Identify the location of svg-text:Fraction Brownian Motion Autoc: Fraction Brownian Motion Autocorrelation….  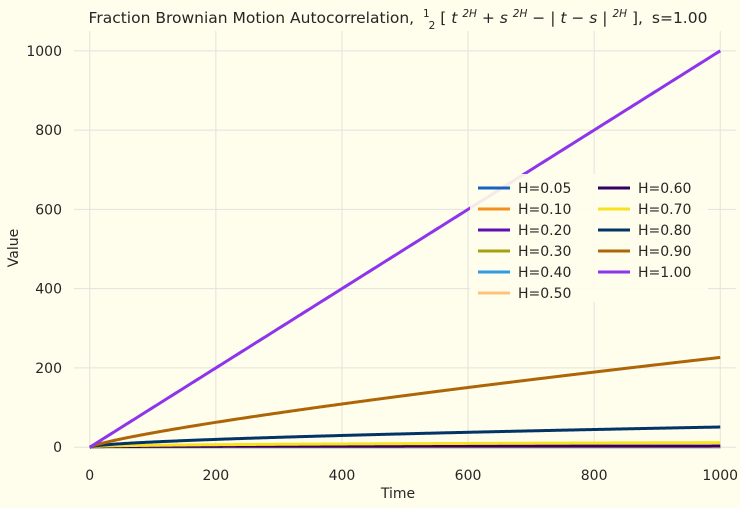
(398, 18).